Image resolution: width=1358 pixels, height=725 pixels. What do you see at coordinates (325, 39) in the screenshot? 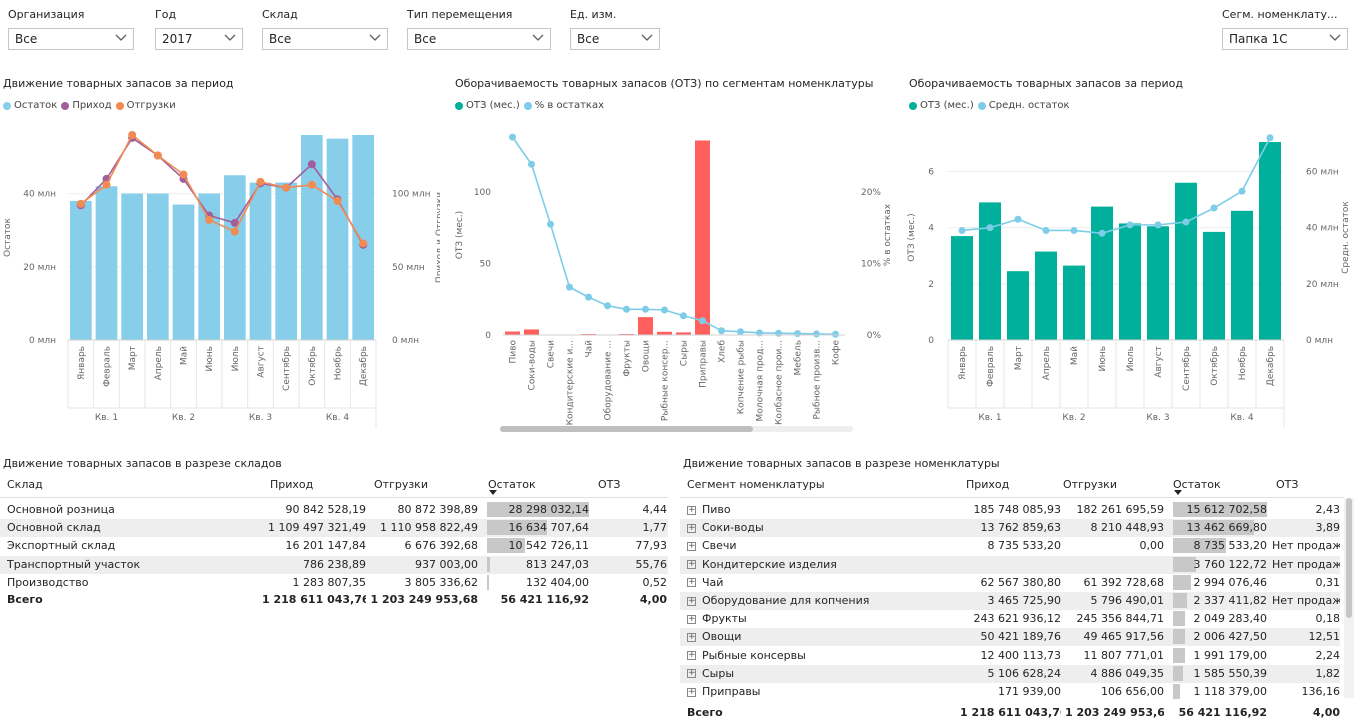
I see `warehouse-dropdown: Все` at bounding box center [325, 39].